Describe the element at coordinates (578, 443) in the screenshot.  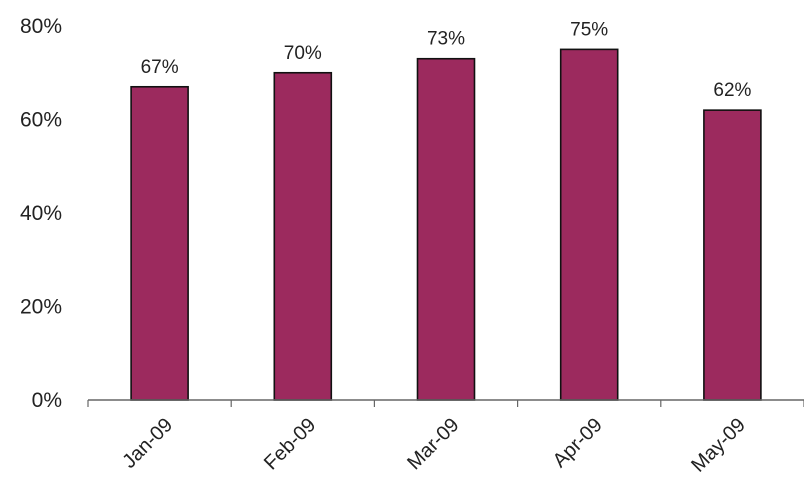
I see `x-tick-label-apr-09: Apr-09` at that location.